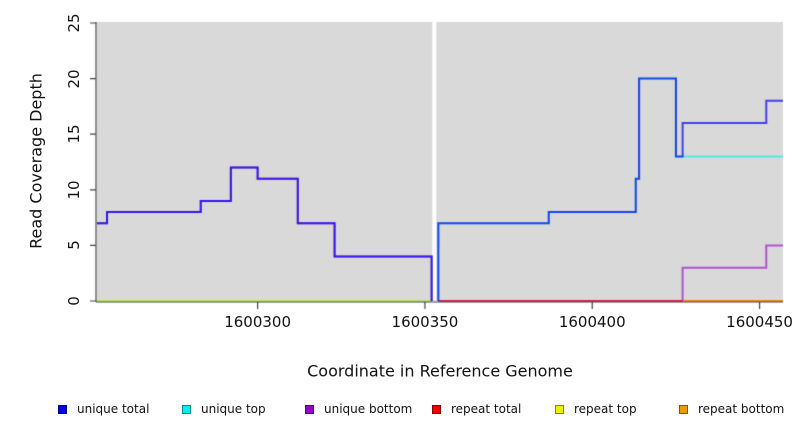 The height and width of the screenshot is (432, 792). I want to click on x-tick-label: 1600300, so click(258, 322).